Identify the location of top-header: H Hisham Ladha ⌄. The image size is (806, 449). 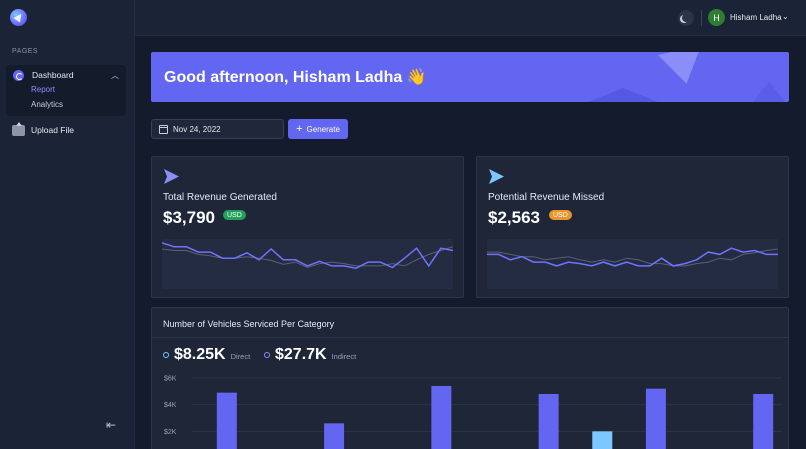
(470, 18).